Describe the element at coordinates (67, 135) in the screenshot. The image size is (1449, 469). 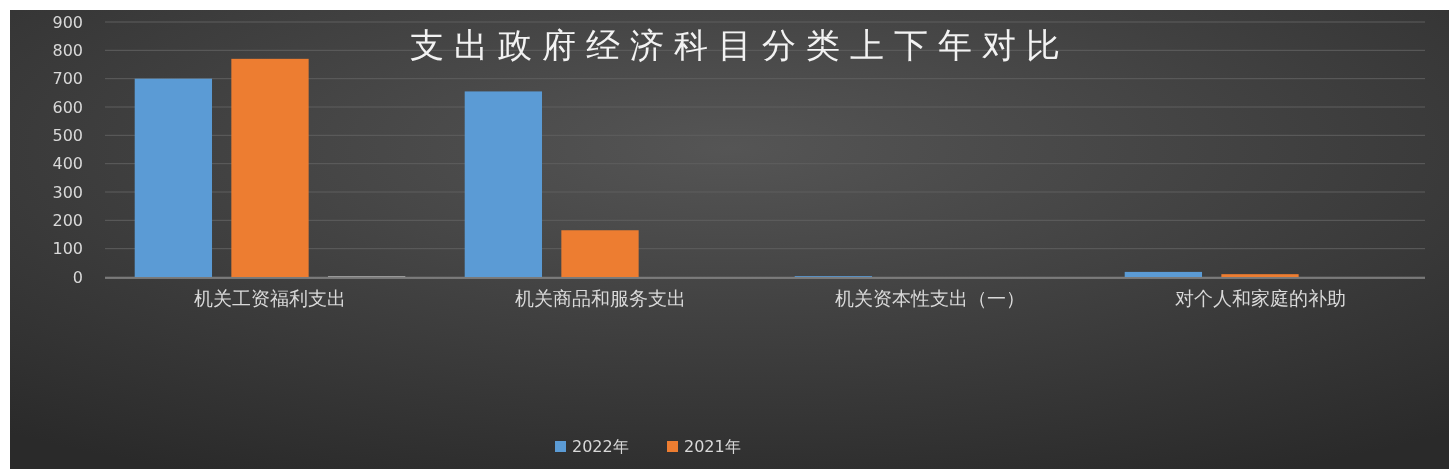
I see `y-tick-label: 500` at that location.